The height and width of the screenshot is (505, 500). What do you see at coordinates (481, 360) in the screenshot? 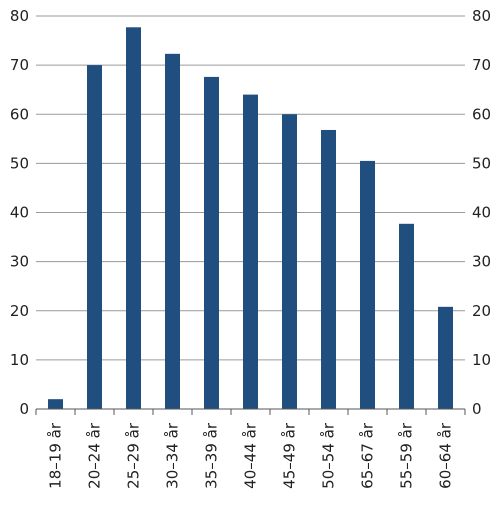
I see `y-tick-label-right: 10` at bounding box center [481, 360].